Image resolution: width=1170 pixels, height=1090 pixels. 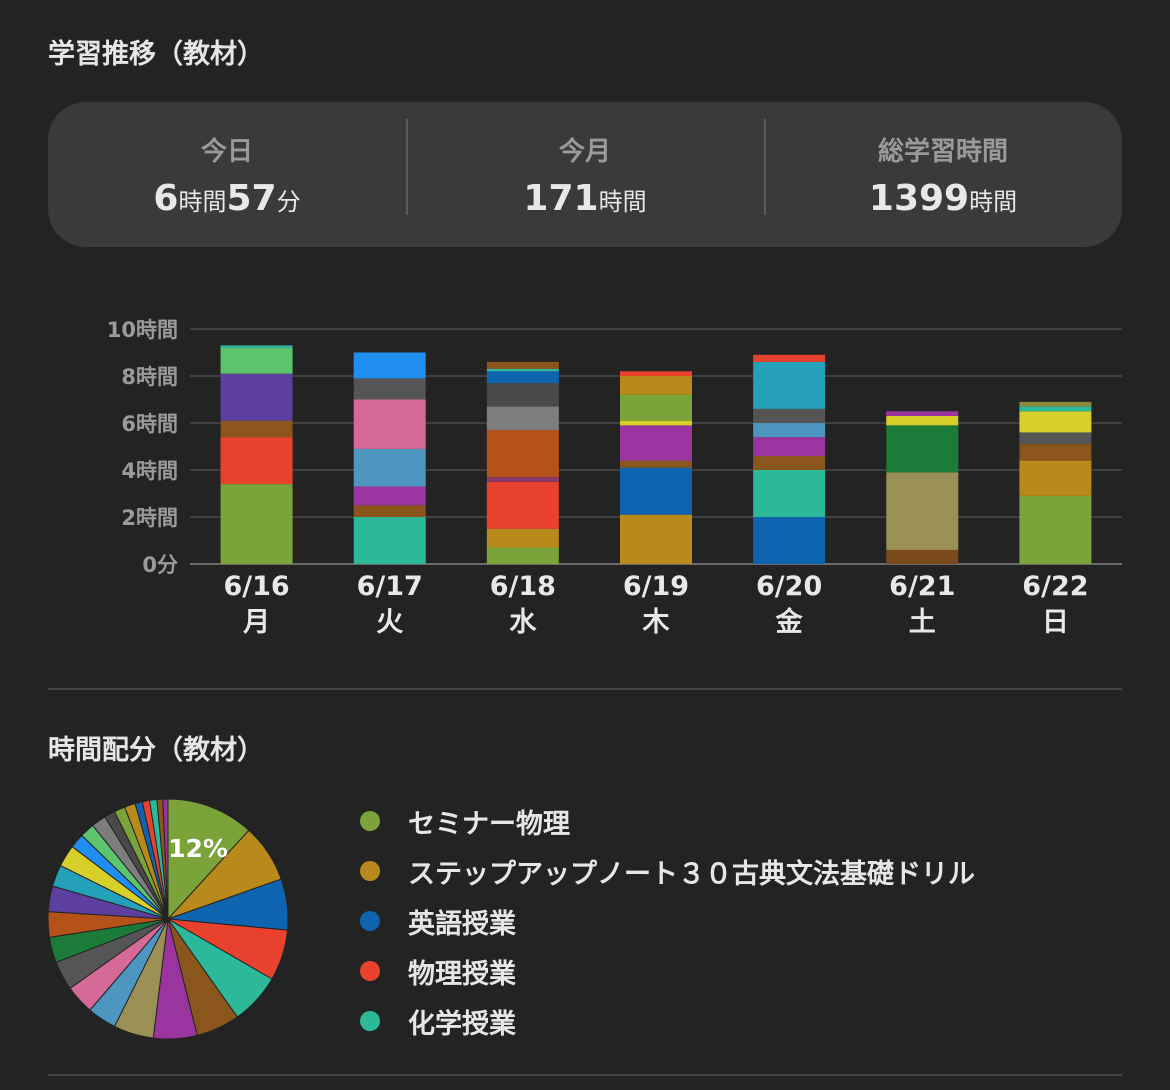 I want to click on legend-item: ステップアップノート３０古典文法基礎ドリル, so click(x=667, y=871).